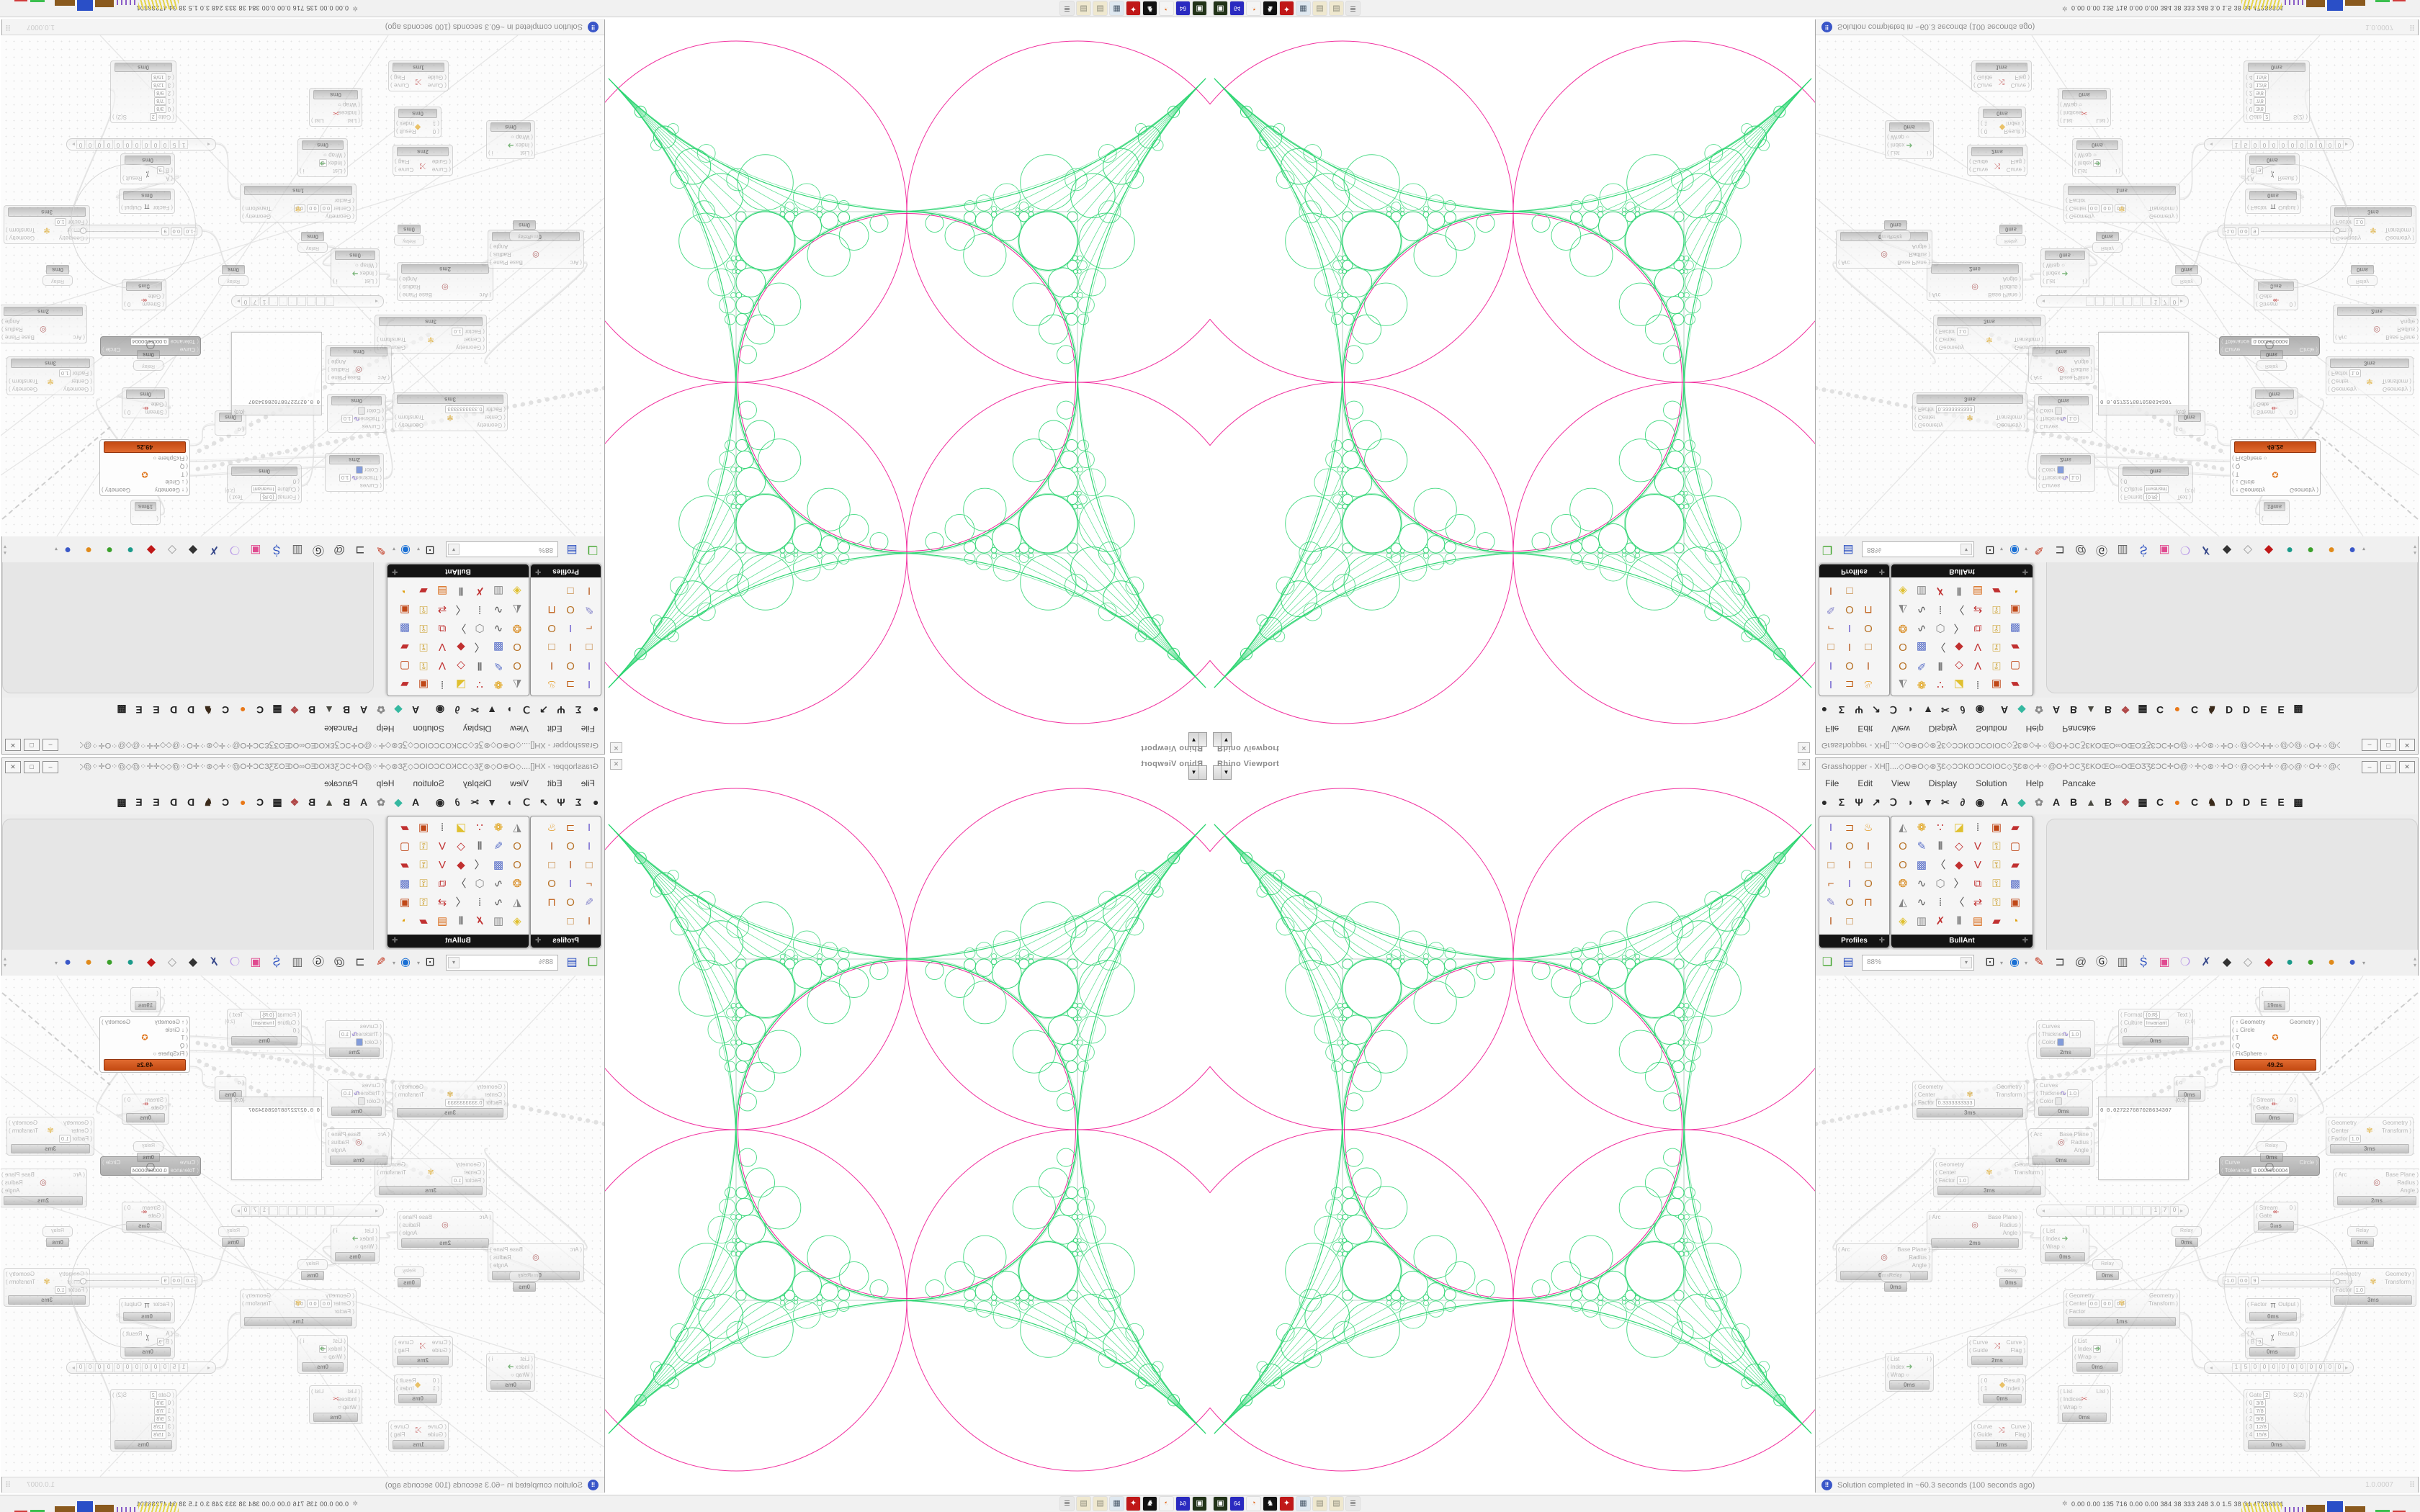  What do you see at coordinates (1963, 802) in the screenshot?
I see `tab-transform: ∂` at bounding box center [1963, 802].